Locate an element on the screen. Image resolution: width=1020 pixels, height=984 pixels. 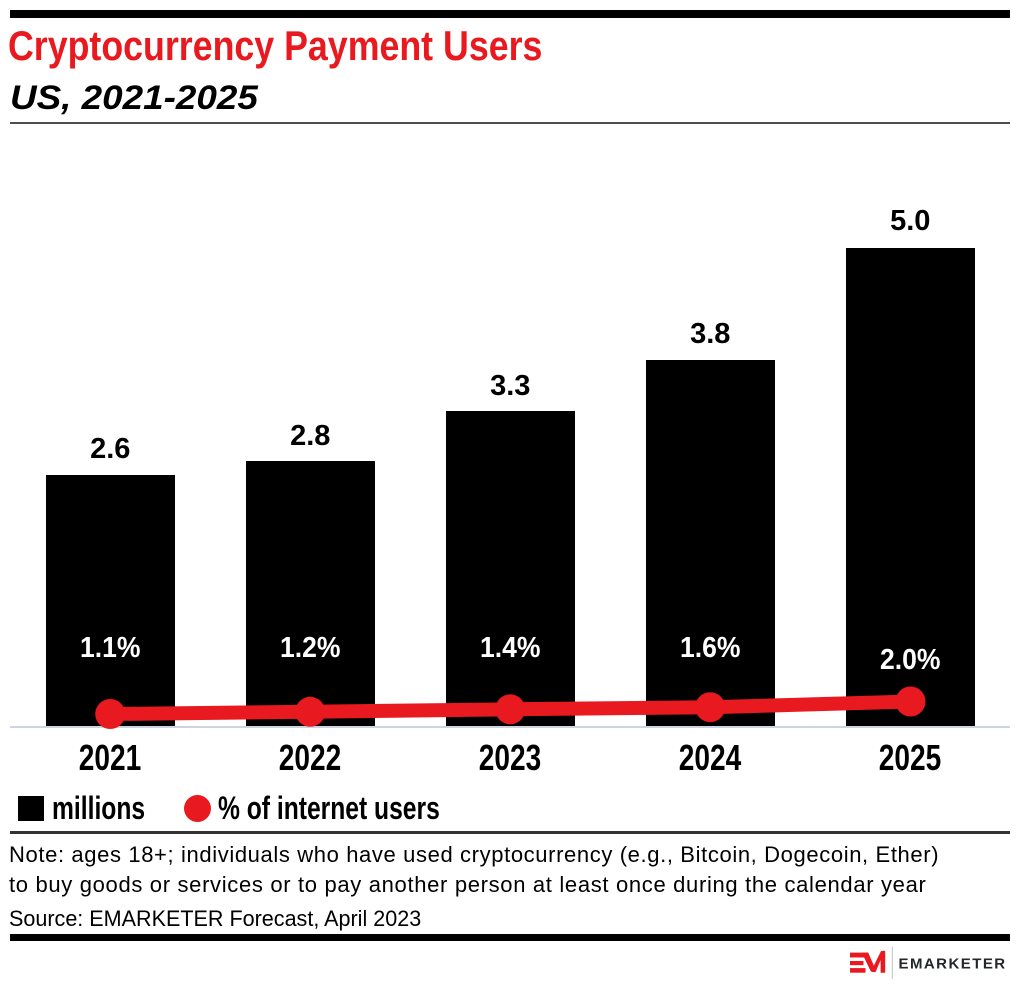
svg-text: EMARKETER is located at coordinates (953, 963).